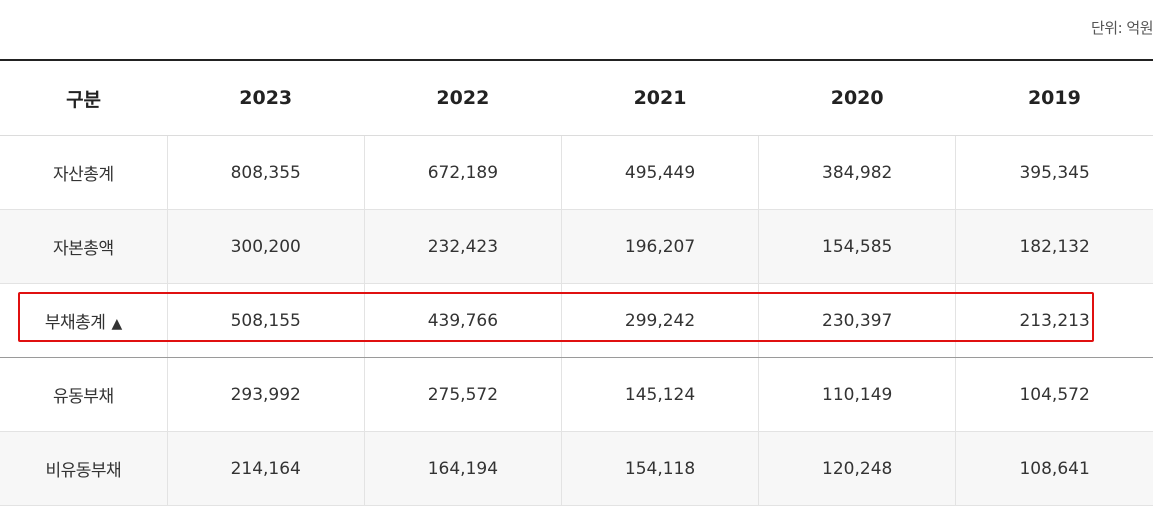 This screenshot has height=515, width=1164. I want to click on triangle-up-icon: ▲, so click(116, 324).